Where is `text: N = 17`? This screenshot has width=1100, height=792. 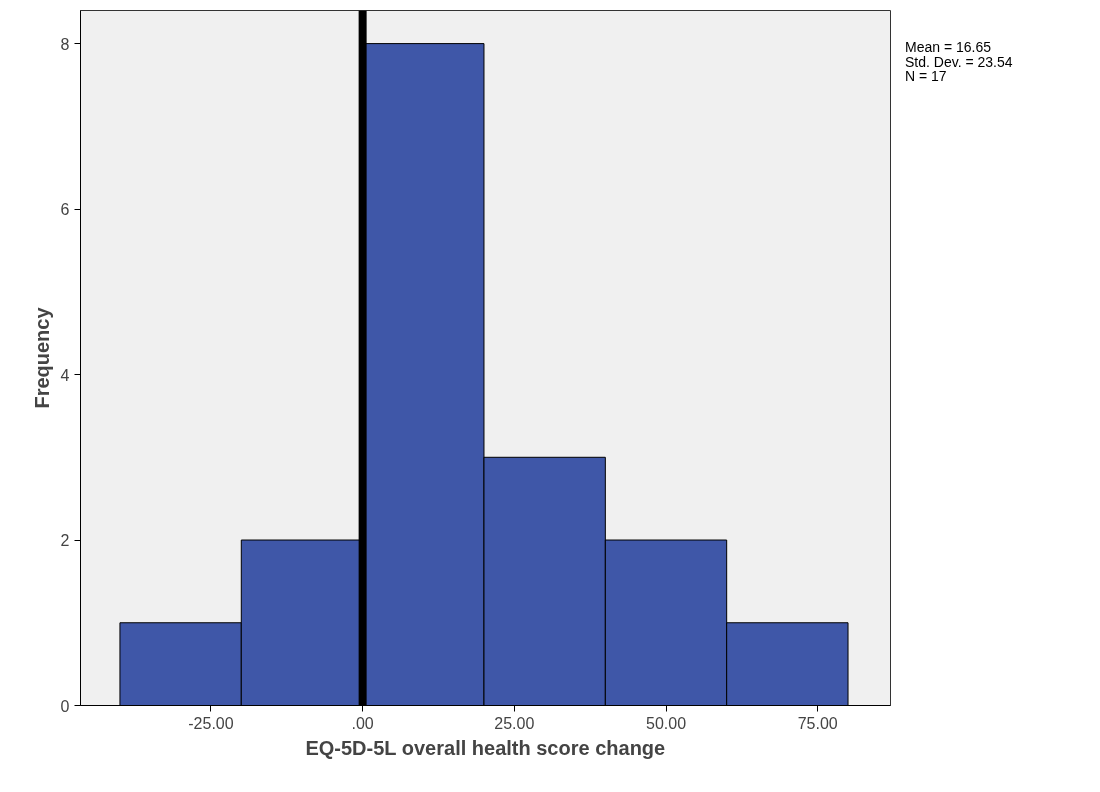 text: N = 17 is located at coordinates (926, 76).